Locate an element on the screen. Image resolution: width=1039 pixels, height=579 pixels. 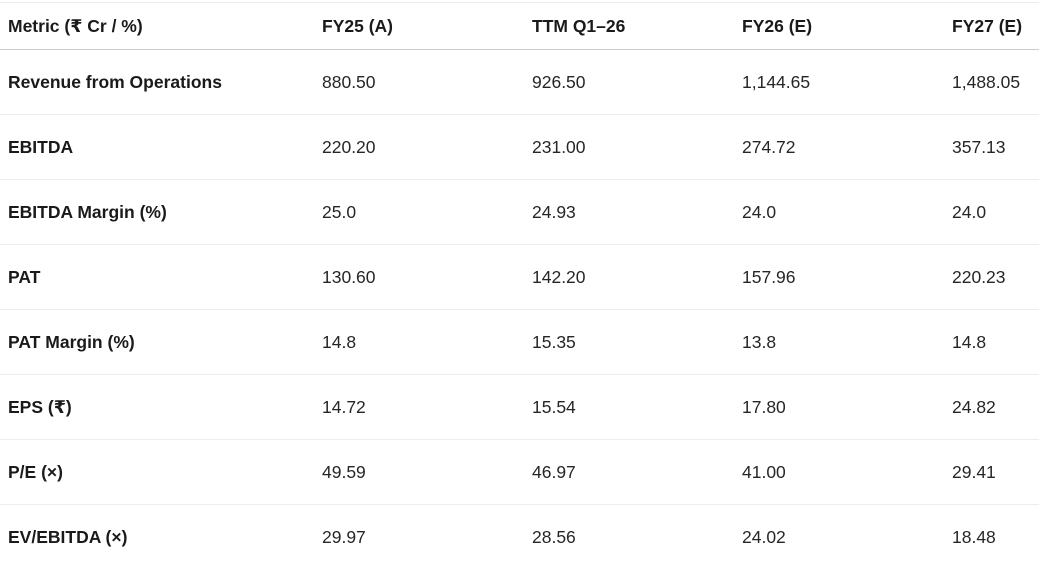
metric-label: Revenue from Operations is located at coordinates (161, 82).